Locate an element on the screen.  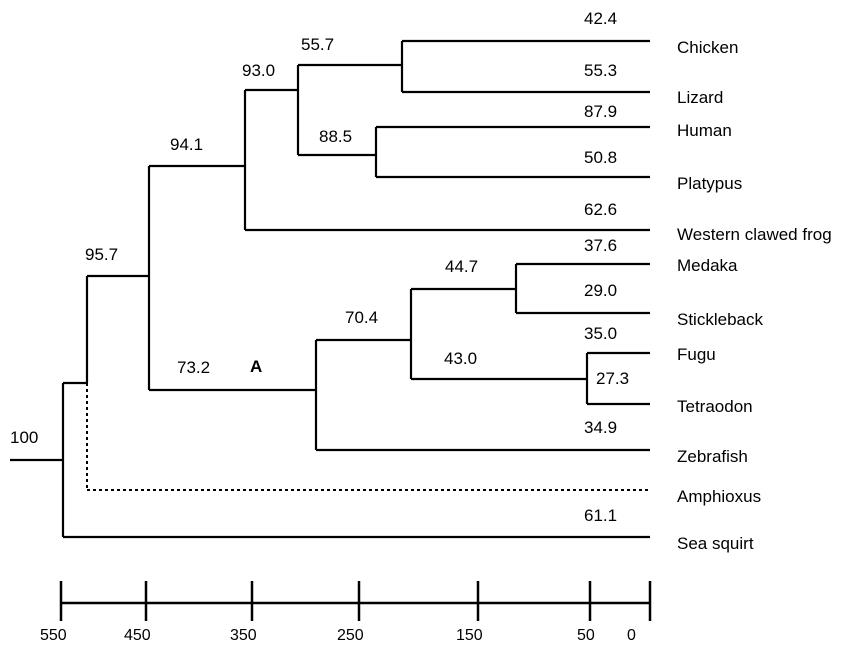
value-medaka: 37.6 is located at coordinates (600, 245).